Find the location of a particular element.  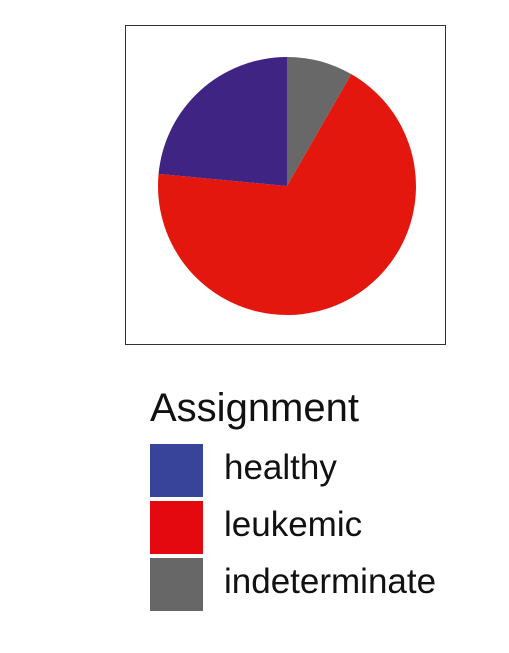

legend-item-indeterminate: indeterminate is located at coordinates (293, 586).